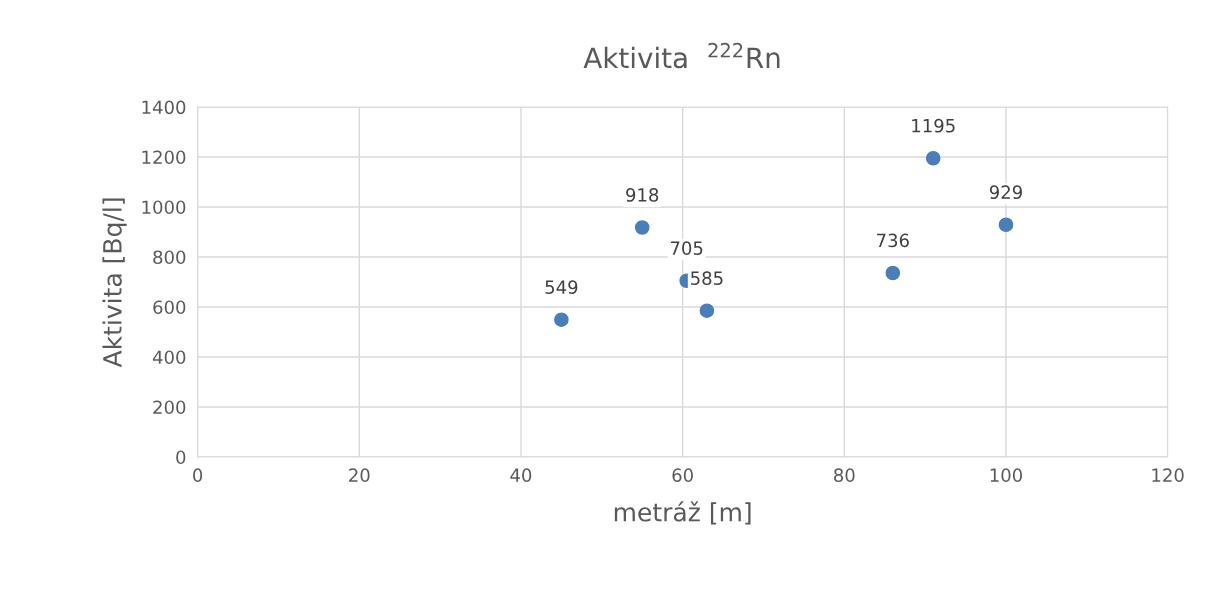 The height and width of the screenshot is (615, 1205). I want to click on y-tick-label: 1000, so click(164, 207).